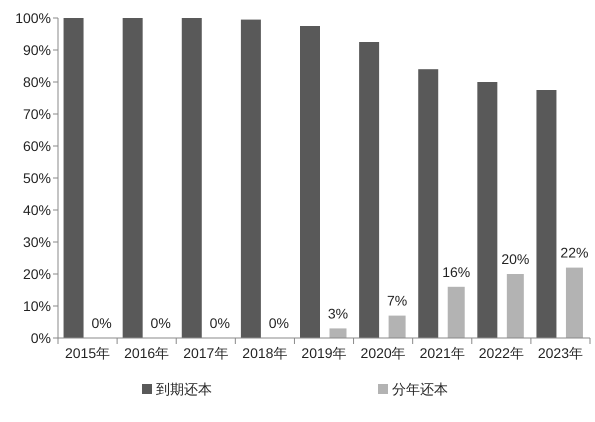  I want to click on x-tick-label: 2019年, so click(324, 353).